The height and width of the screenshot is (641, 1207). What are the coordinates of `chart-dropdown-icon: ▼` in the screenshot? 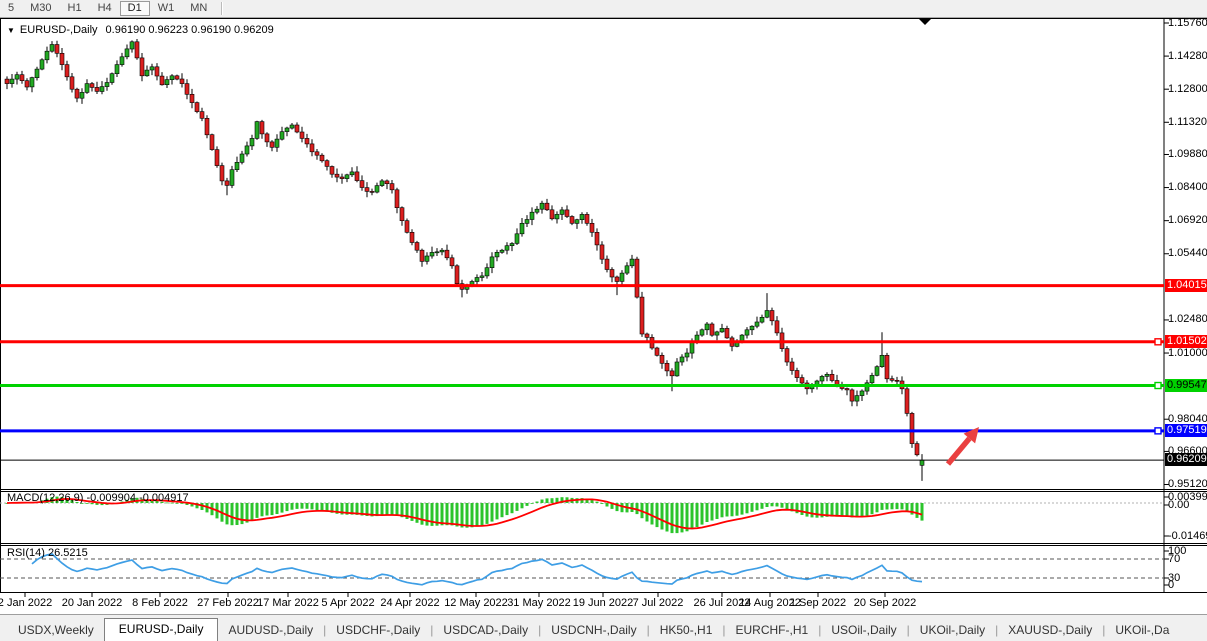 It's located at (11, 30).